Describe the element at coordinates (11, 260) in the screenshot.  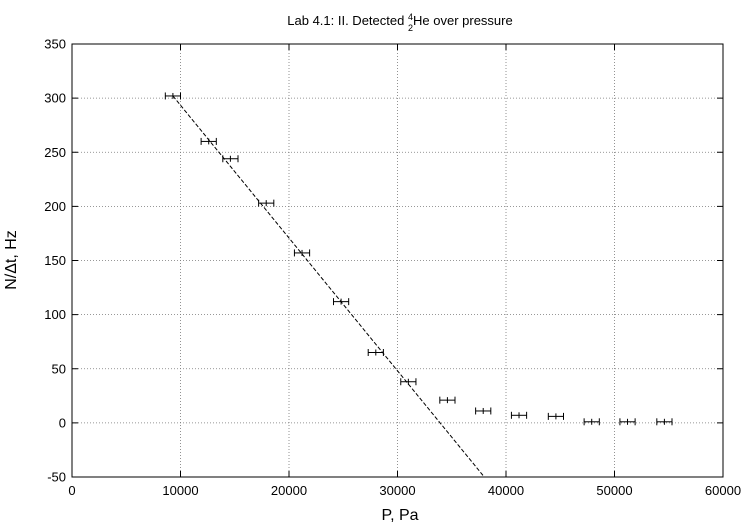
I see `y-axis-label: N/Δt, Hz` at that location.